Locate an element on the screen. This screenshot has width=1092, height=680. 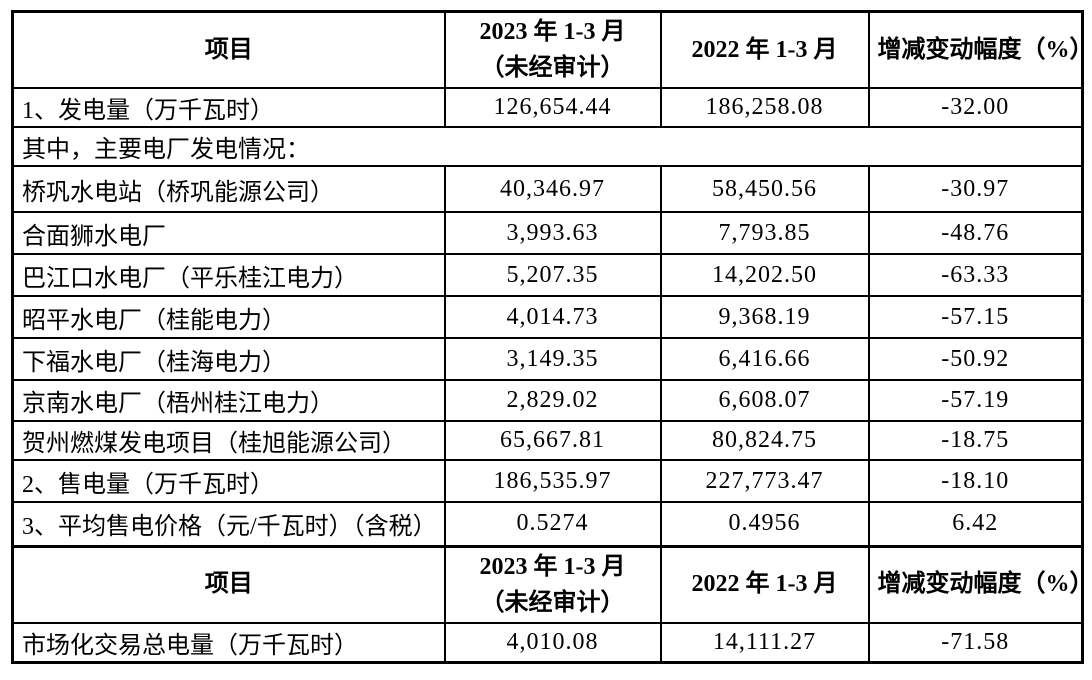
value-2023: 65,667.81 is located at coordinates (552, 440).